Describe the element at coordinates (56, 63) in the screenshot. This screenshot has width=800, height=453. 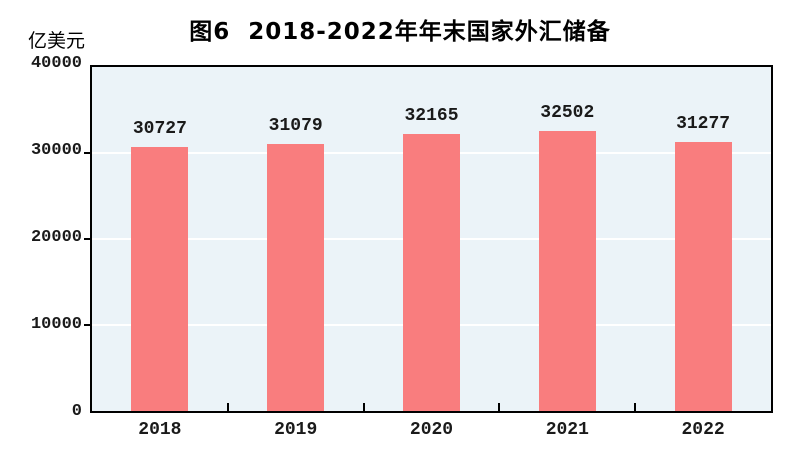
I see `y-tick-label-40000: 40000` at that location.